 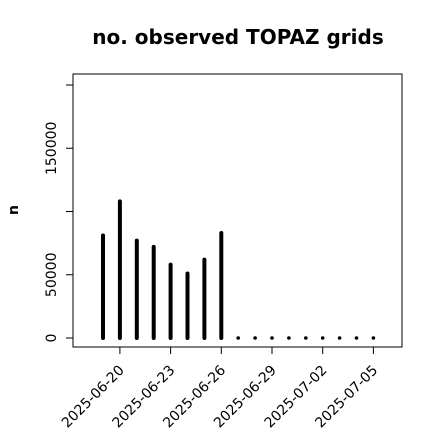 What do you see at coordinates (237, 37) in the screenshot?
I see `chart-title: no. observed TOPAZ grids` at bounding box center [237, 37].